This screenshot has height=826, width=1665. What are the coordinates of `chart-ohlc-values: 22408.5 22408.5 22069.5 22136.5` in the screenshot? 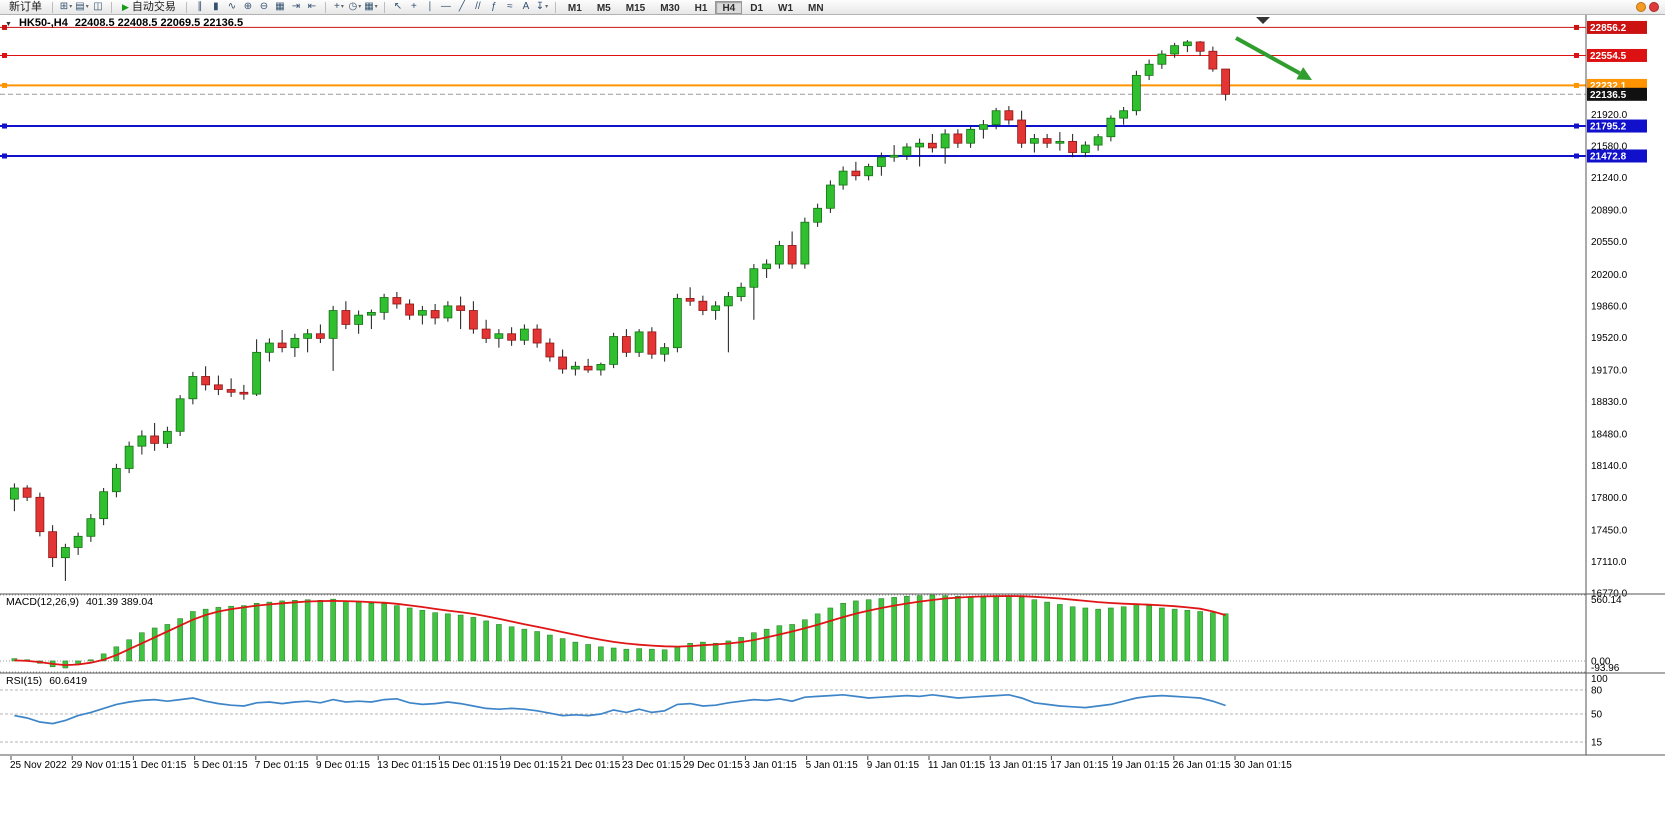 It's located at (159, 23).